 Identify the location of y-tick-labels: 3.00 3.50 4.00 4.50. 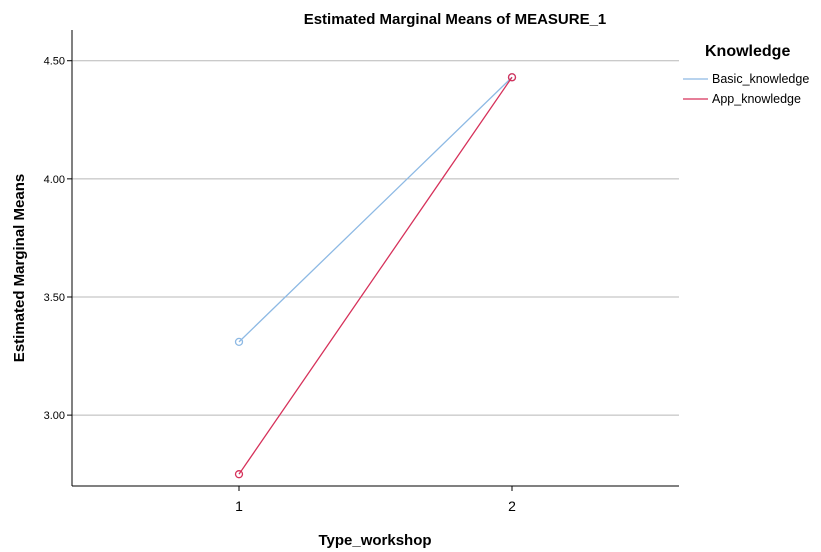
(54, 239).